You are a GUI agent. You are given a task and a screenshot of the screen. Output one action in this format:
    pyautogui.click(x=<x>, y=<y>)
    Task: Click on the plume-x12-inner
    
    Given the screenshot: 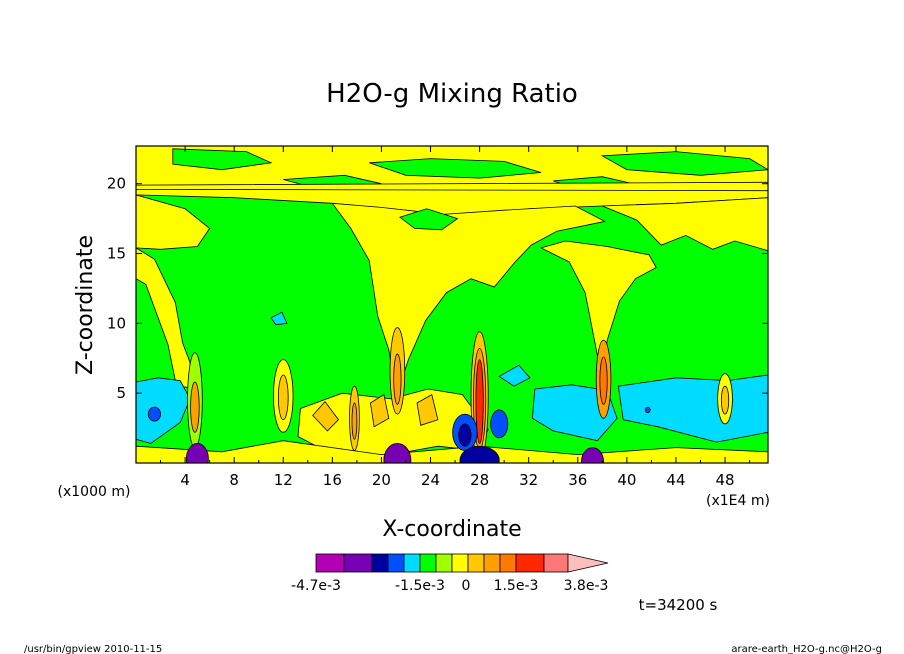 What is the action you would take?
    pyautogui.click(x=283, y=397)
    